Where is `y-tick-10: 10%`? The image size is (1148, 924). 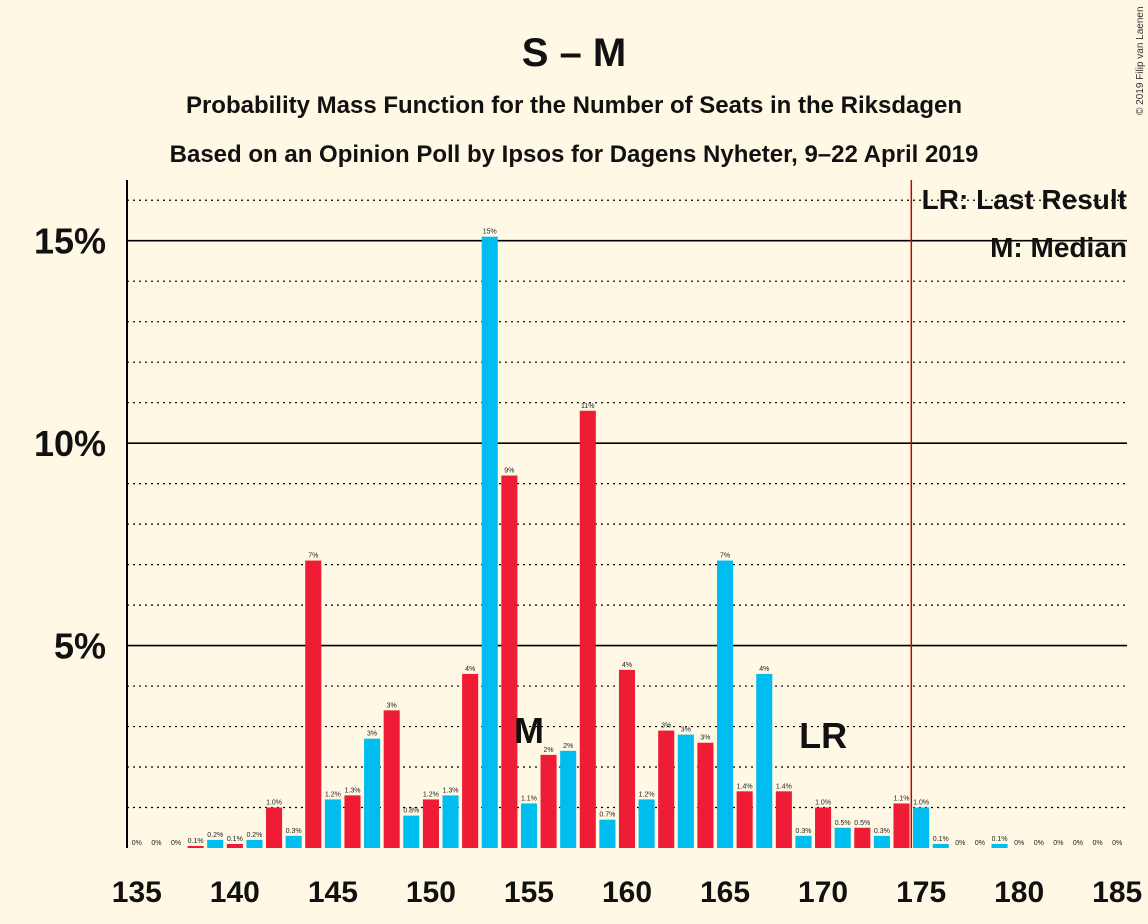 y-tick-10: 10% is located at coordinates (70, 443).